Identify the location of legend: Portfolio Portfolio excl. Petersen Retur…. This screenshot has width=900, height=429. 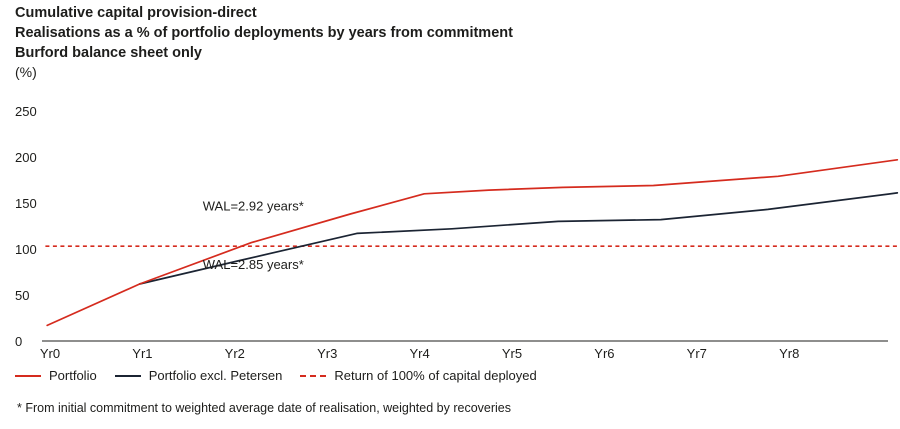
(285, 375).